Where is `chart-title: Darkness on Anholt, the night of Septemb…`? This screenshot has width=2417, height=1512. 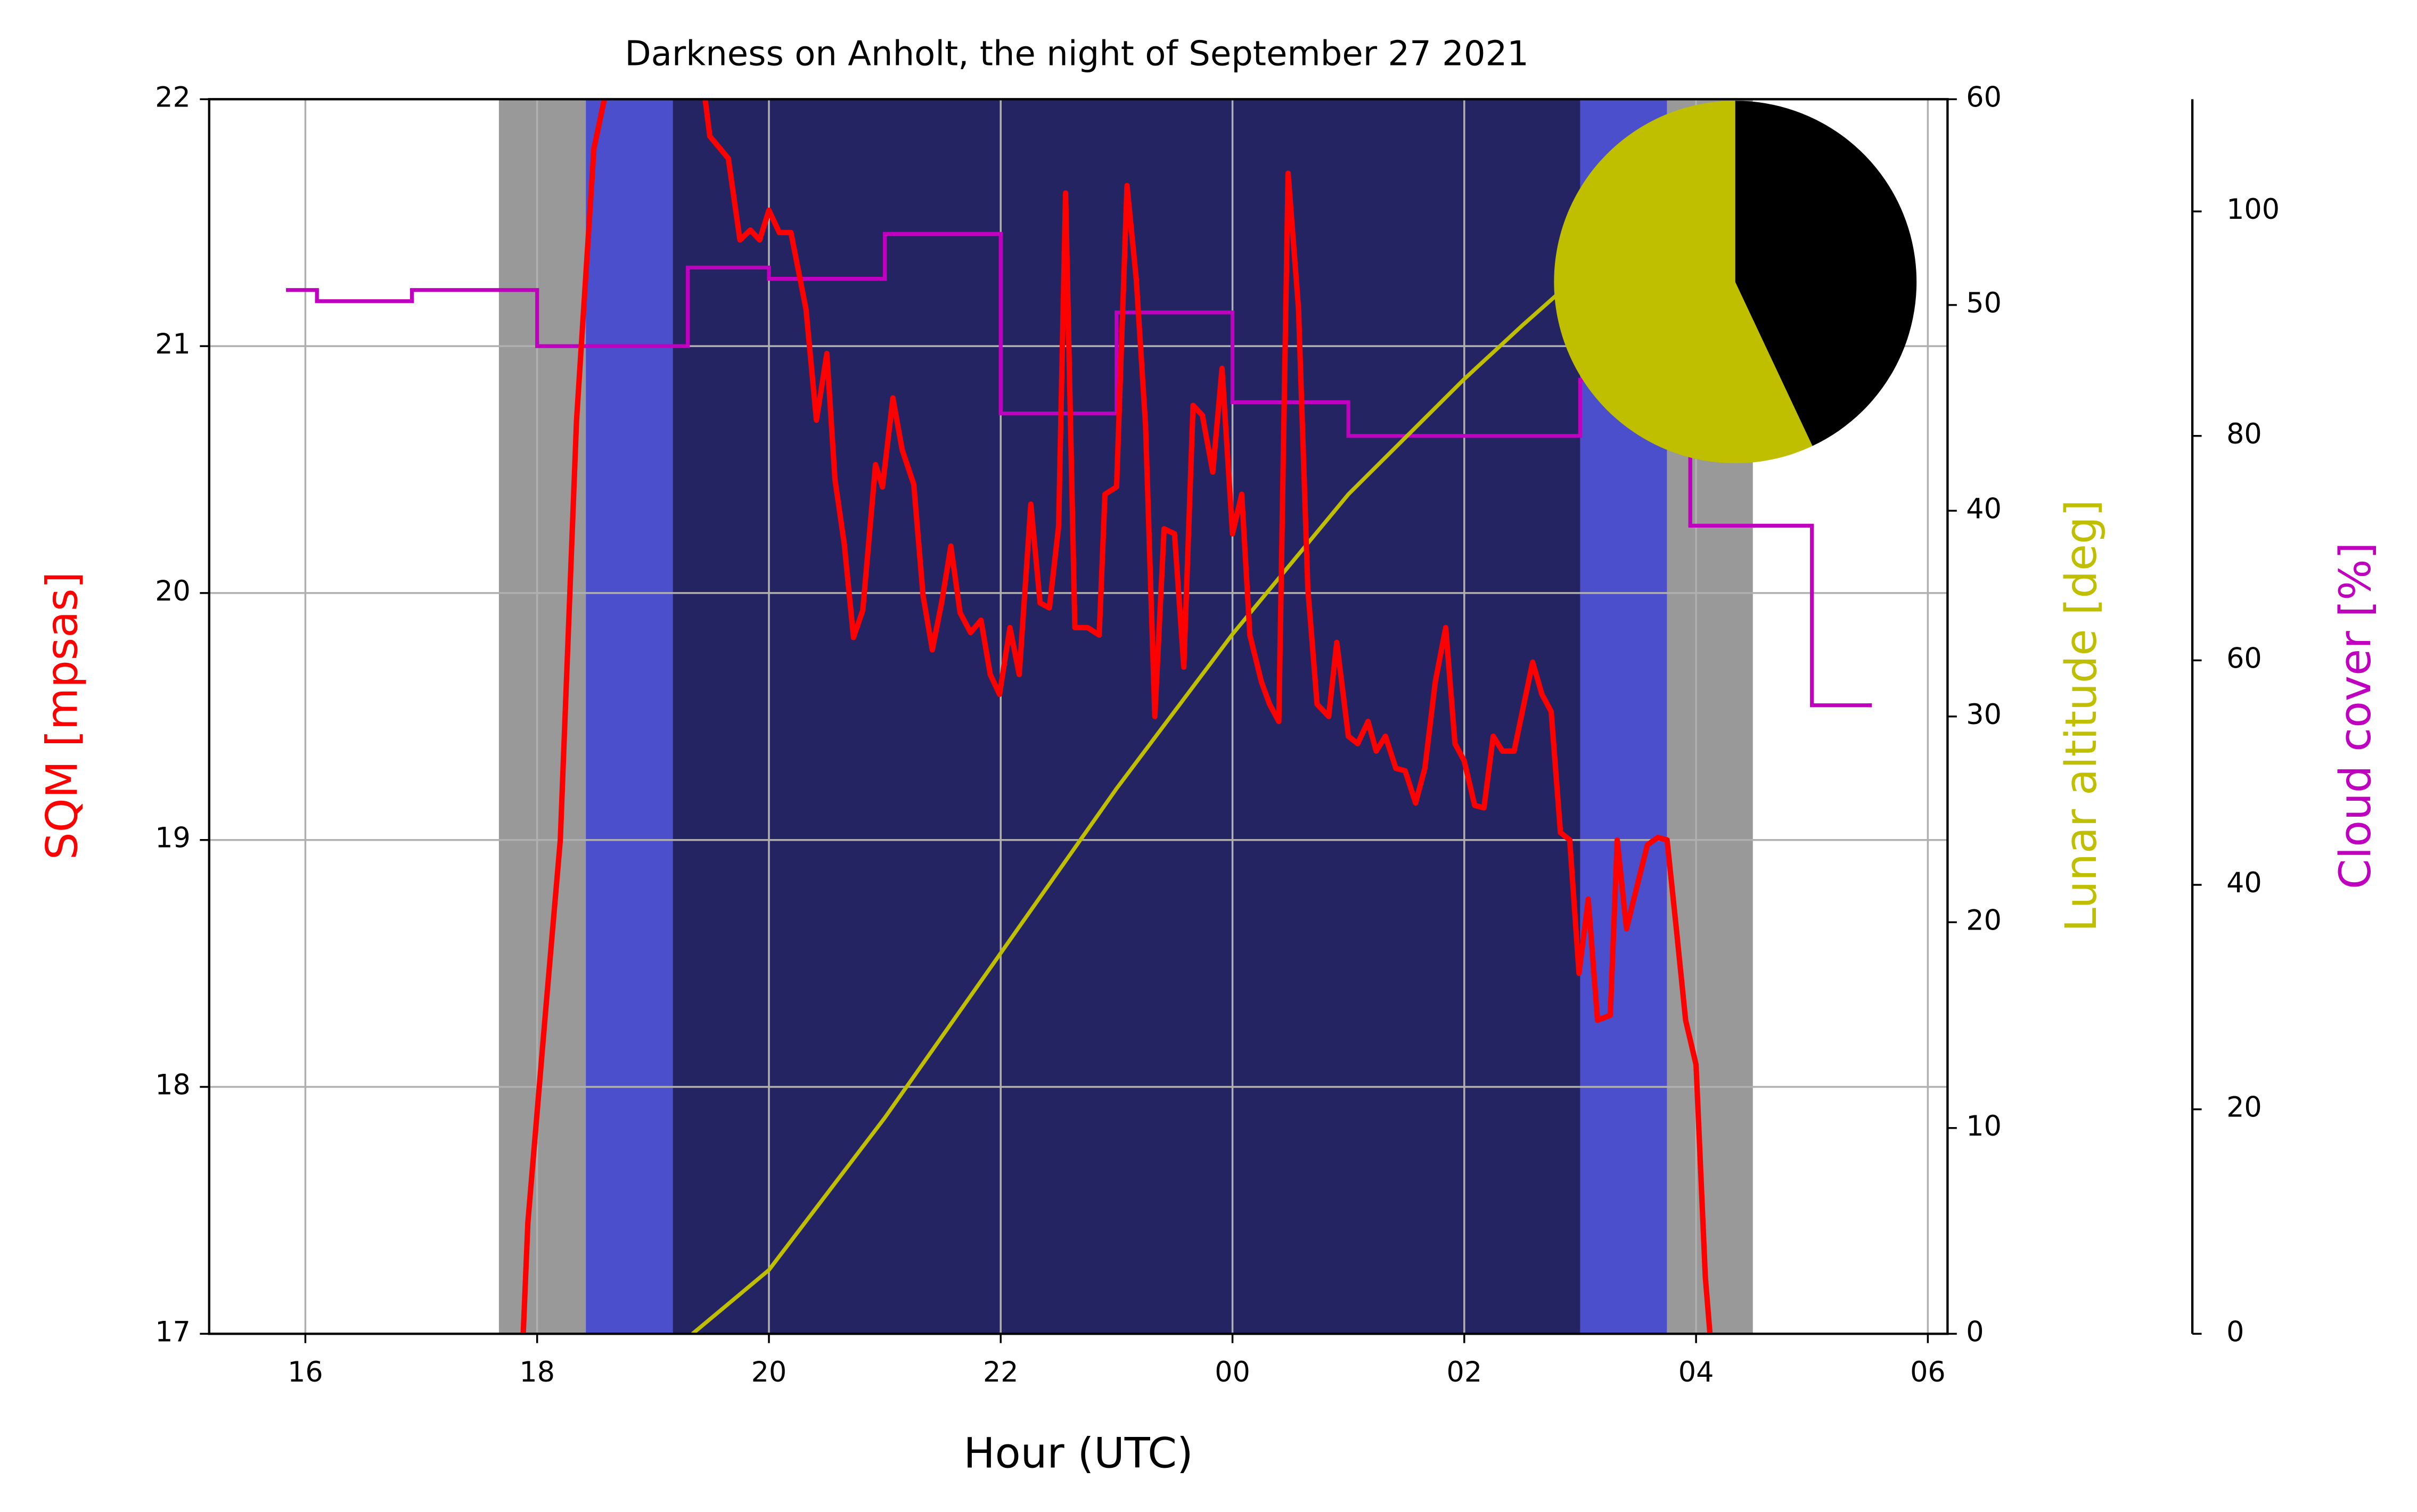 chart-title: Darkness on Anholt, the night of Septemb… is located at coordinates (1077, 53).